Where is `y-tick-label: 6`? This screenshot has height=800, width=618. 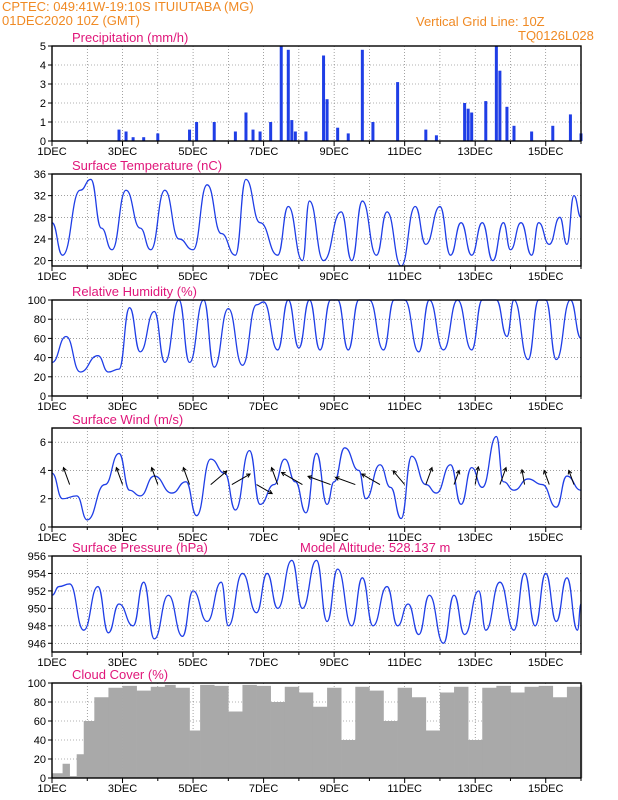 y-tick-label: 6 is located at coordinates (43, 443).